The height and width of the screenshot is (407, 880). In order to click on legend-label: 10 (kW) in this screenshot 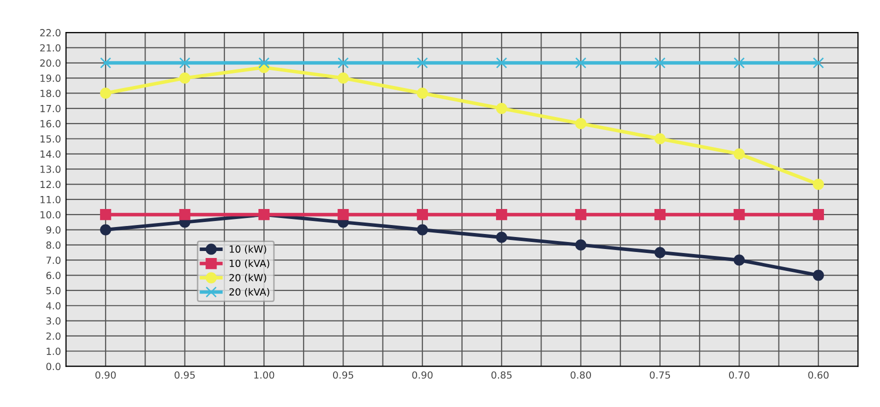, I will do `click(248, 249)`.